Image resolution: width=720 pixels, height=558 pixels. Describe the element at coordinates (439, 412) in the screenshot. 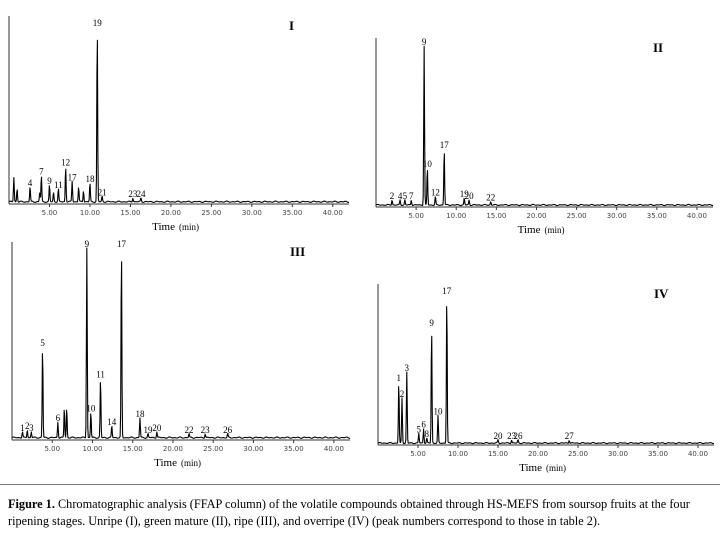

I see `peak-label-IV-10: 10` at that location.